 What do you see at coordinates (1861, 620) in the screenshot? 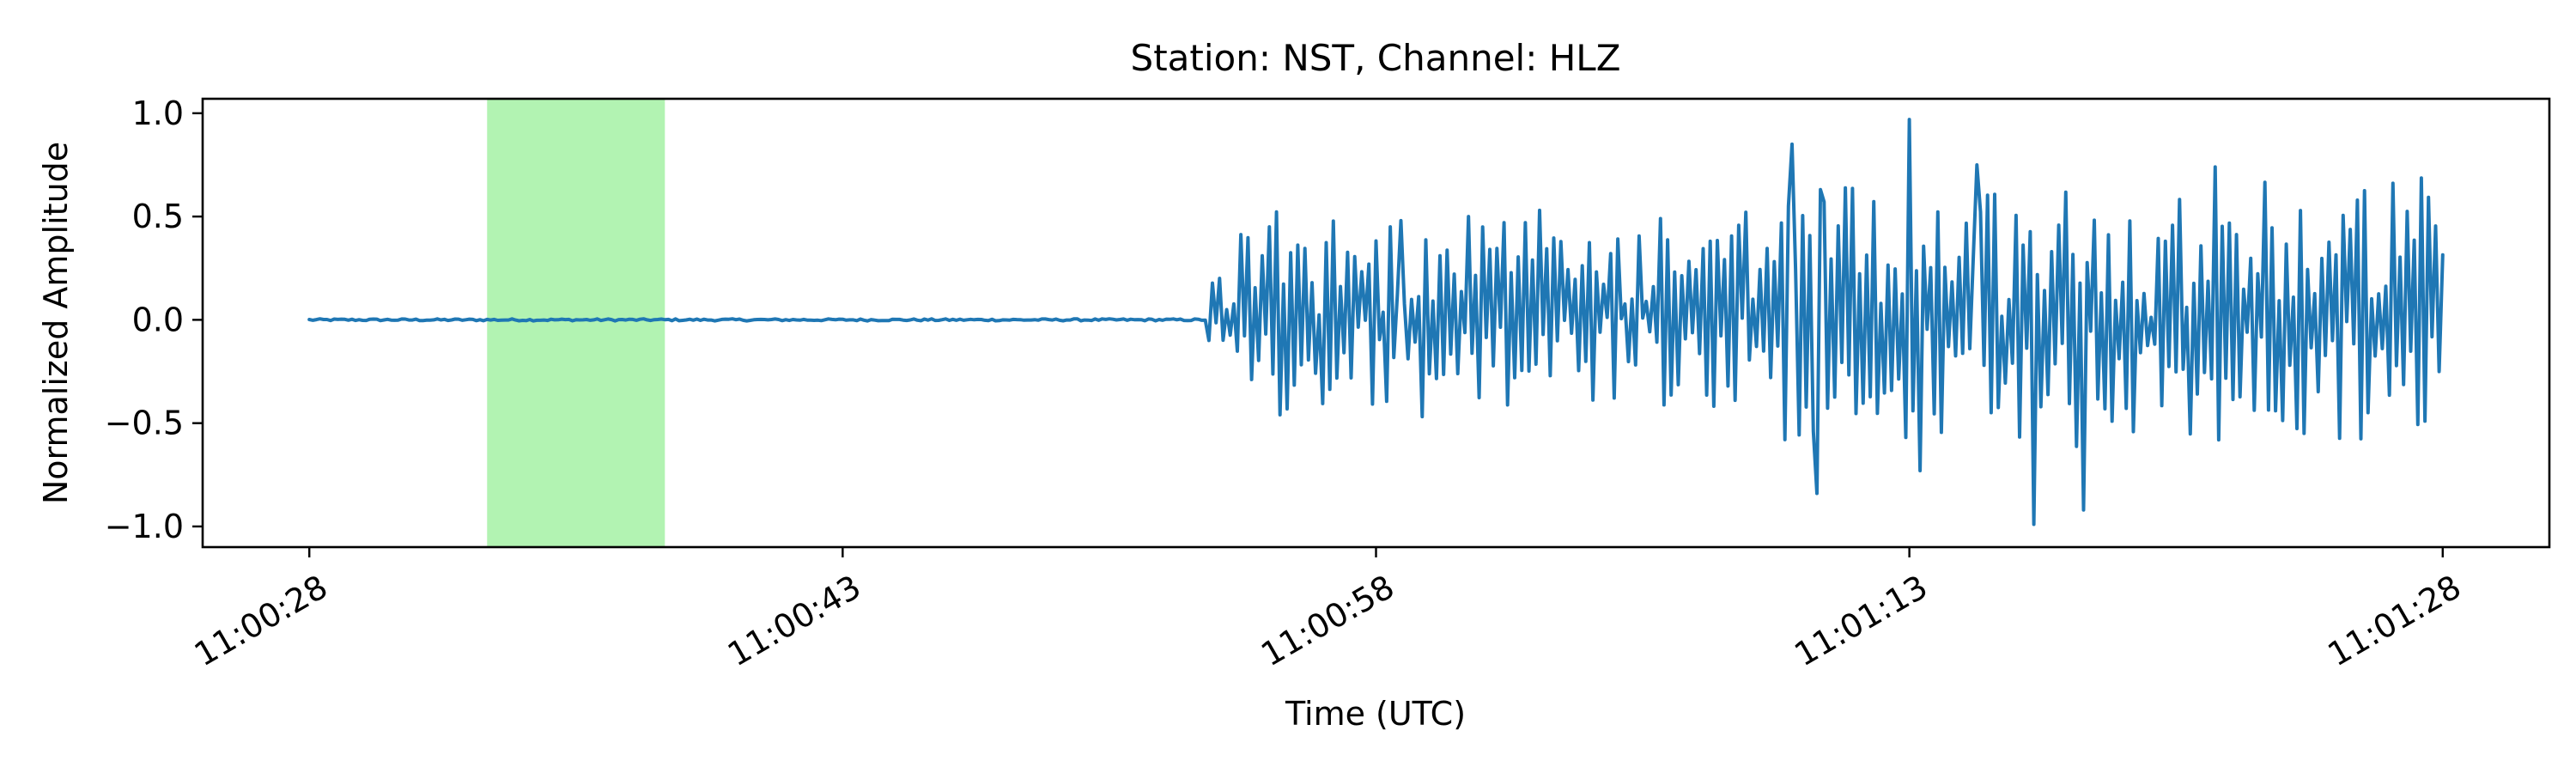
I see `x-tick-label: 11:01:13` at bounding box center [1861, 620].